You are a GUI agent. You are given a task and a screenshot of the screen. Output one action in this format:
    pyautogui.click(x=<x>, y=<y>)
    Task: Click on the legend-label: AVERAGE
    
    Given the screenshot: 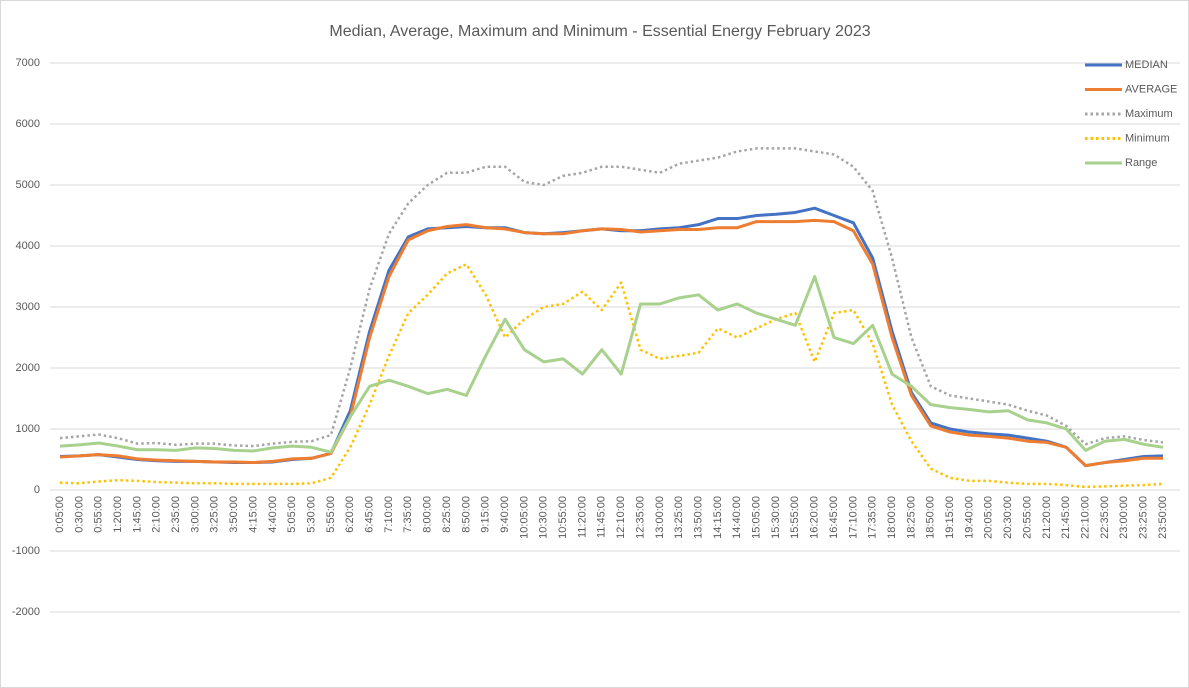 What is the action you would take?
    pyautogui.click(x=1151, y=89)
    